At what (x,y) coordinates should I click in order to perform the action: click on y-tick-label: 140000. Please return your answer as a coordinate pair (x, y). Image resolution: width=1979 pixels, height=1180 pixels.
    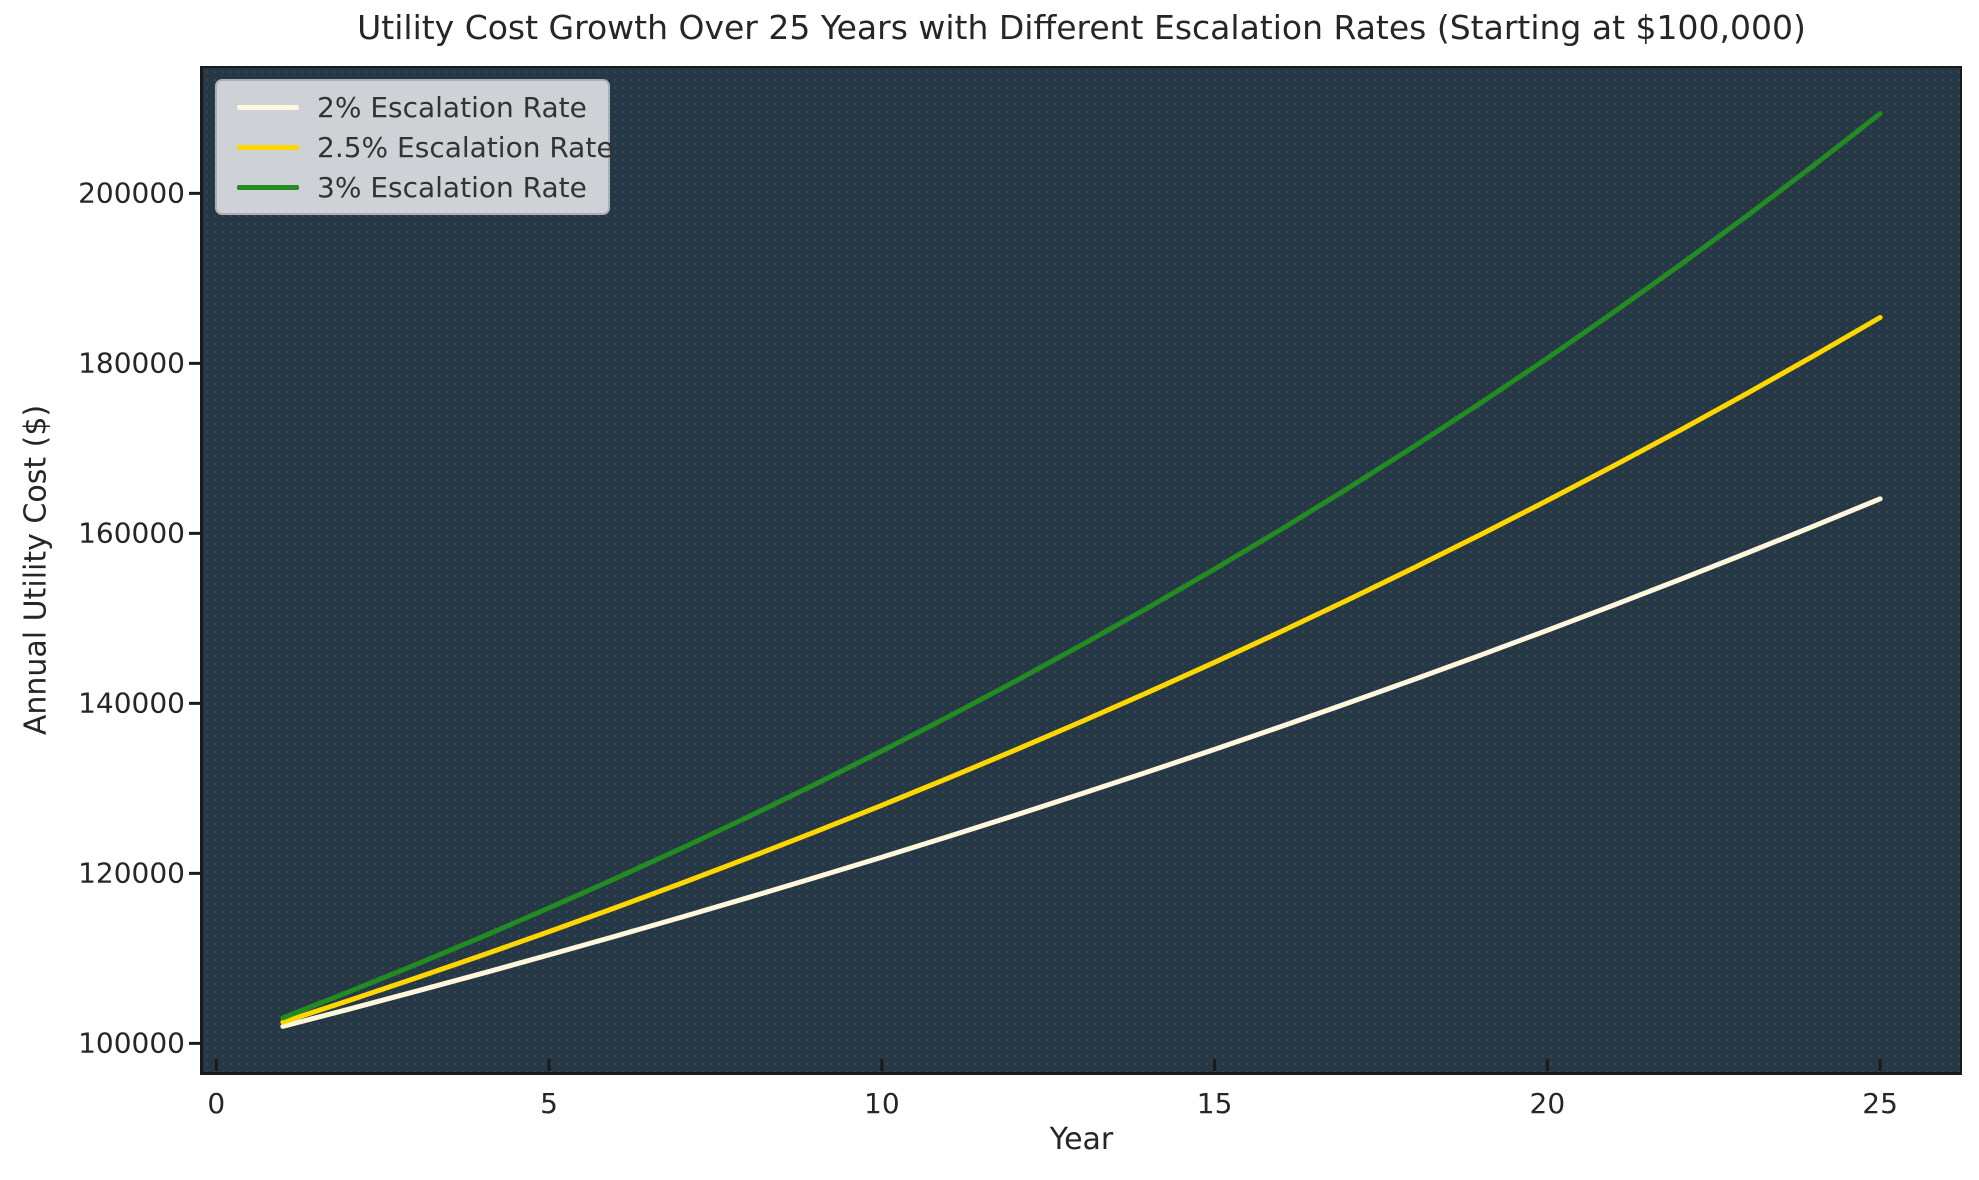
    Looking at the image, I should click on (131, 703).